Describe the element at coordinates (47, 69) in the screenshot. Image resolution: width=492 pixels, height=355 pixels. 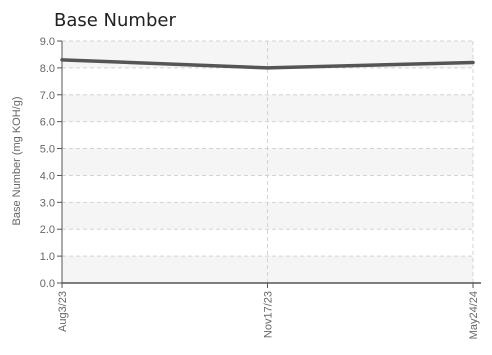
I see `y-tick-label: 8.0` at that location.